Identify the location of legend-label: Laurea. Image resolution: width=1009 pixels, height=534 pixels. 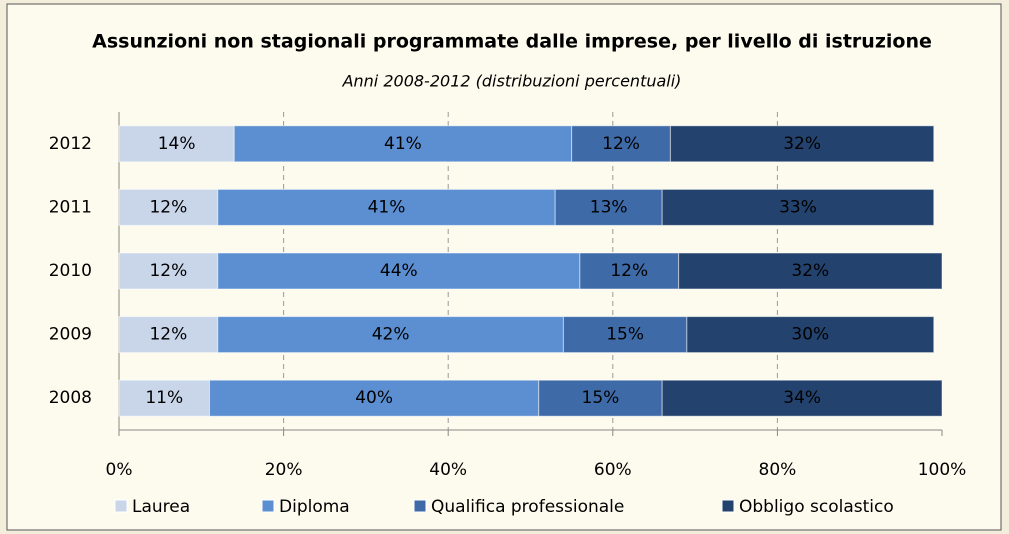
(161, 507).